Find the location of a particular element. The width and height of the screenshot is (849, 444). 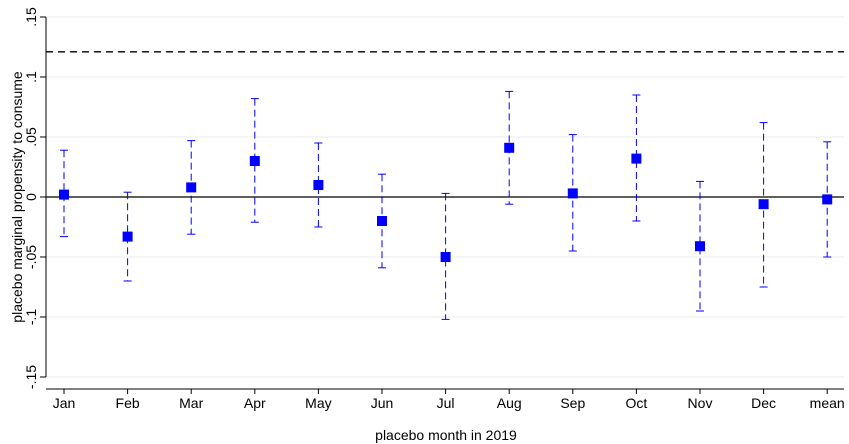

x-tick-label: Sep is located at coordinates (572, 403).